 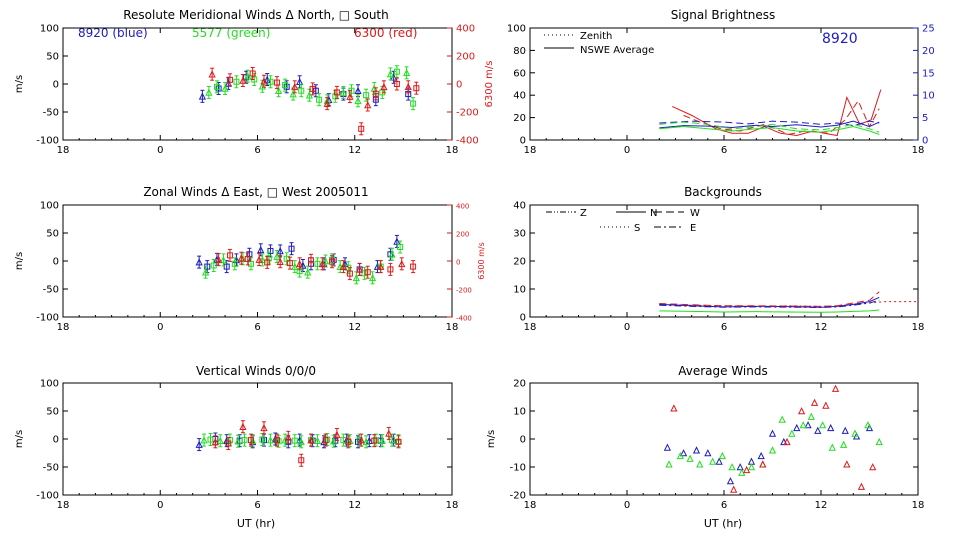 What do you see at coordinates (769, 124) in the screenshot?
I see `brightness-series-3-line` at bounding box center [769, 124].